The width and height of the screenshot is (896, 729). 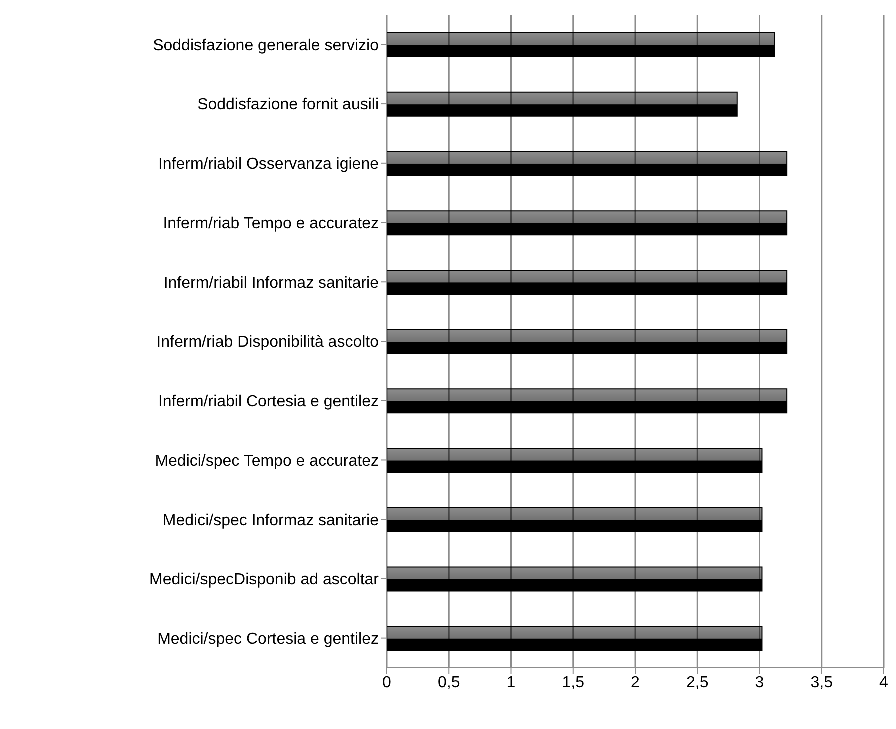 I want to click on x-tick-label: 2, so click(x=635, y=683).